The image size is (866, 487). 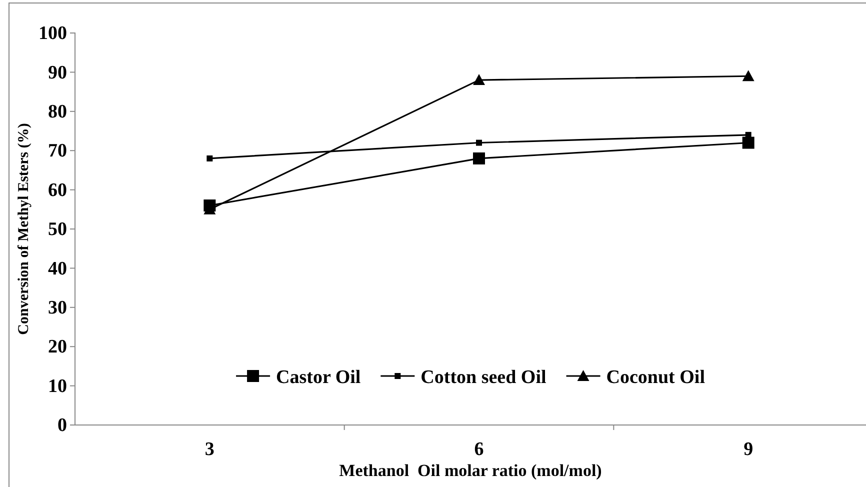 I want to click on y-tick-label: 20, so click(x=57, y=347).